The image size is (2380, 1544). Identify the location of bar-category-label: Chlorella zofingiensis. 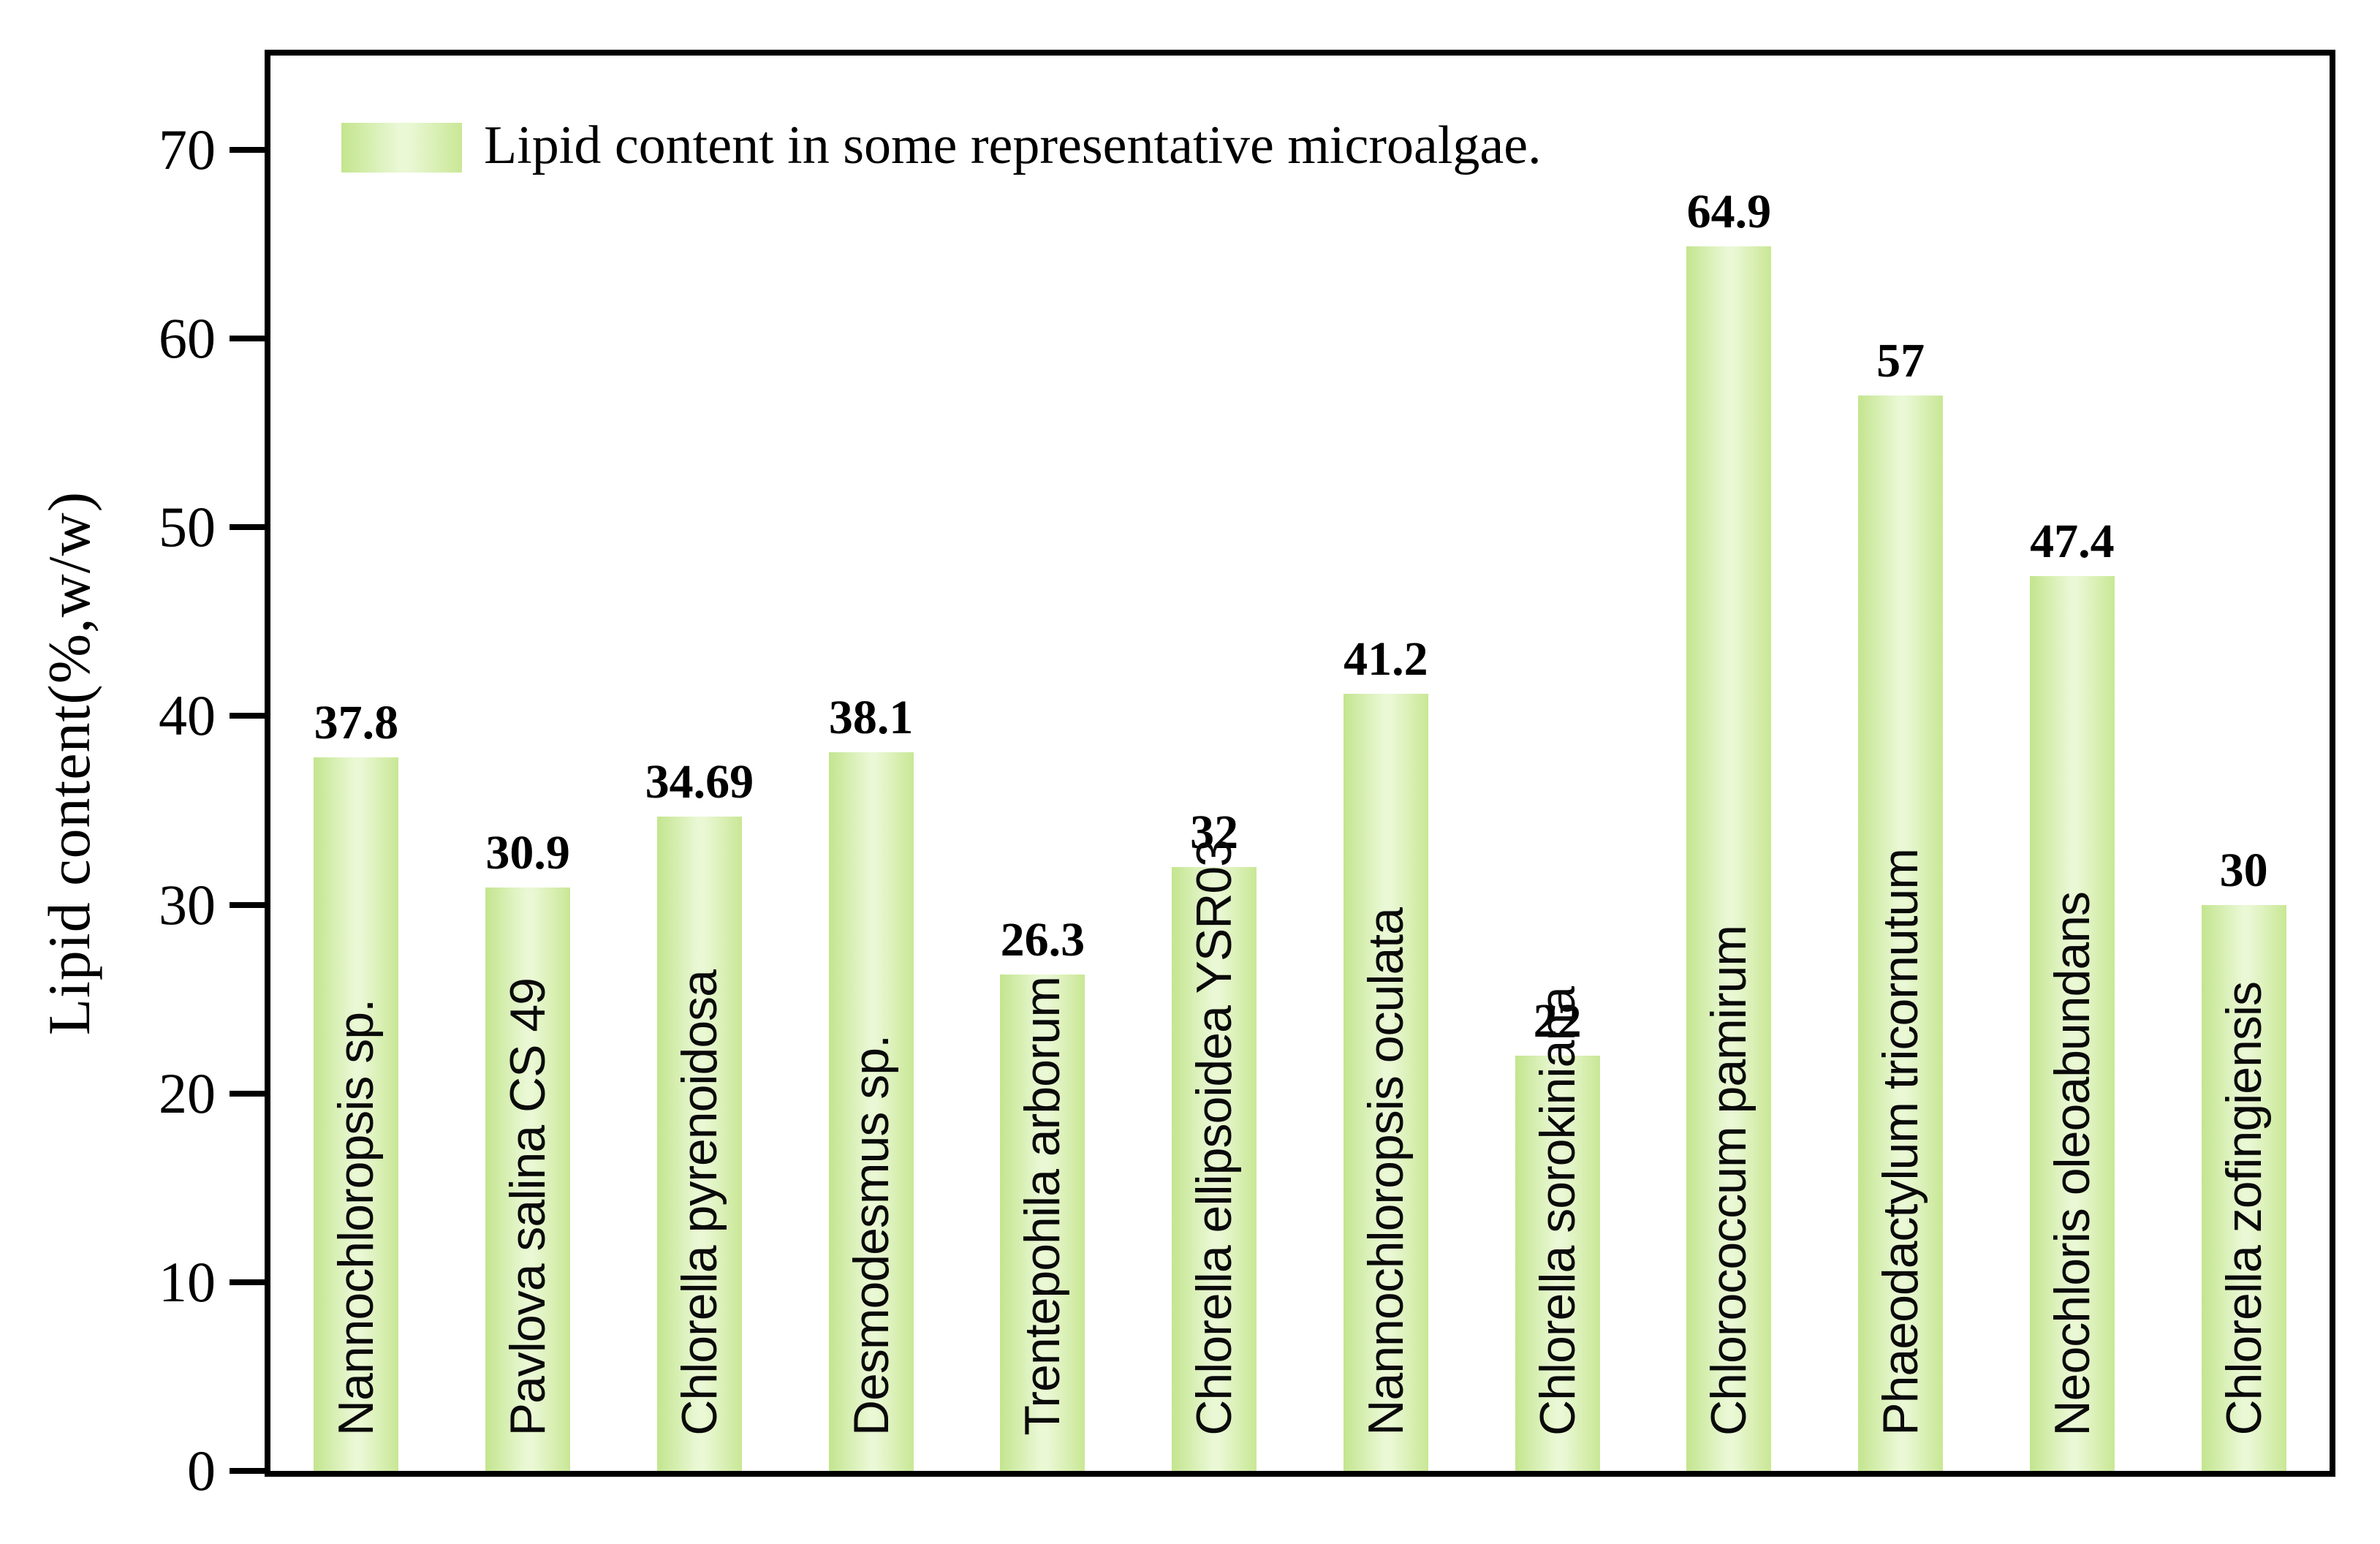
(2244, 1209).